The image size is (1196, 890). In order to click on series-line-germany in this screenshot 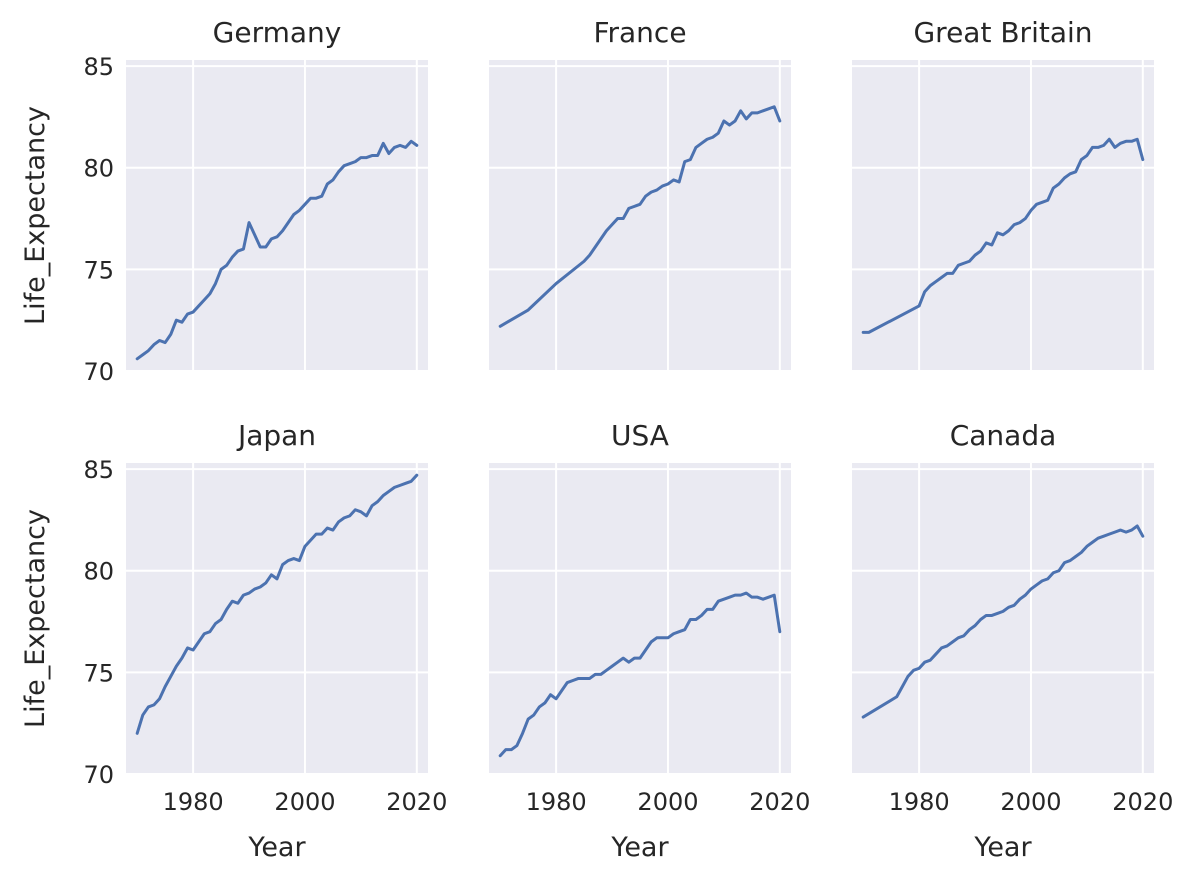, I will do `click(277, 250)`.